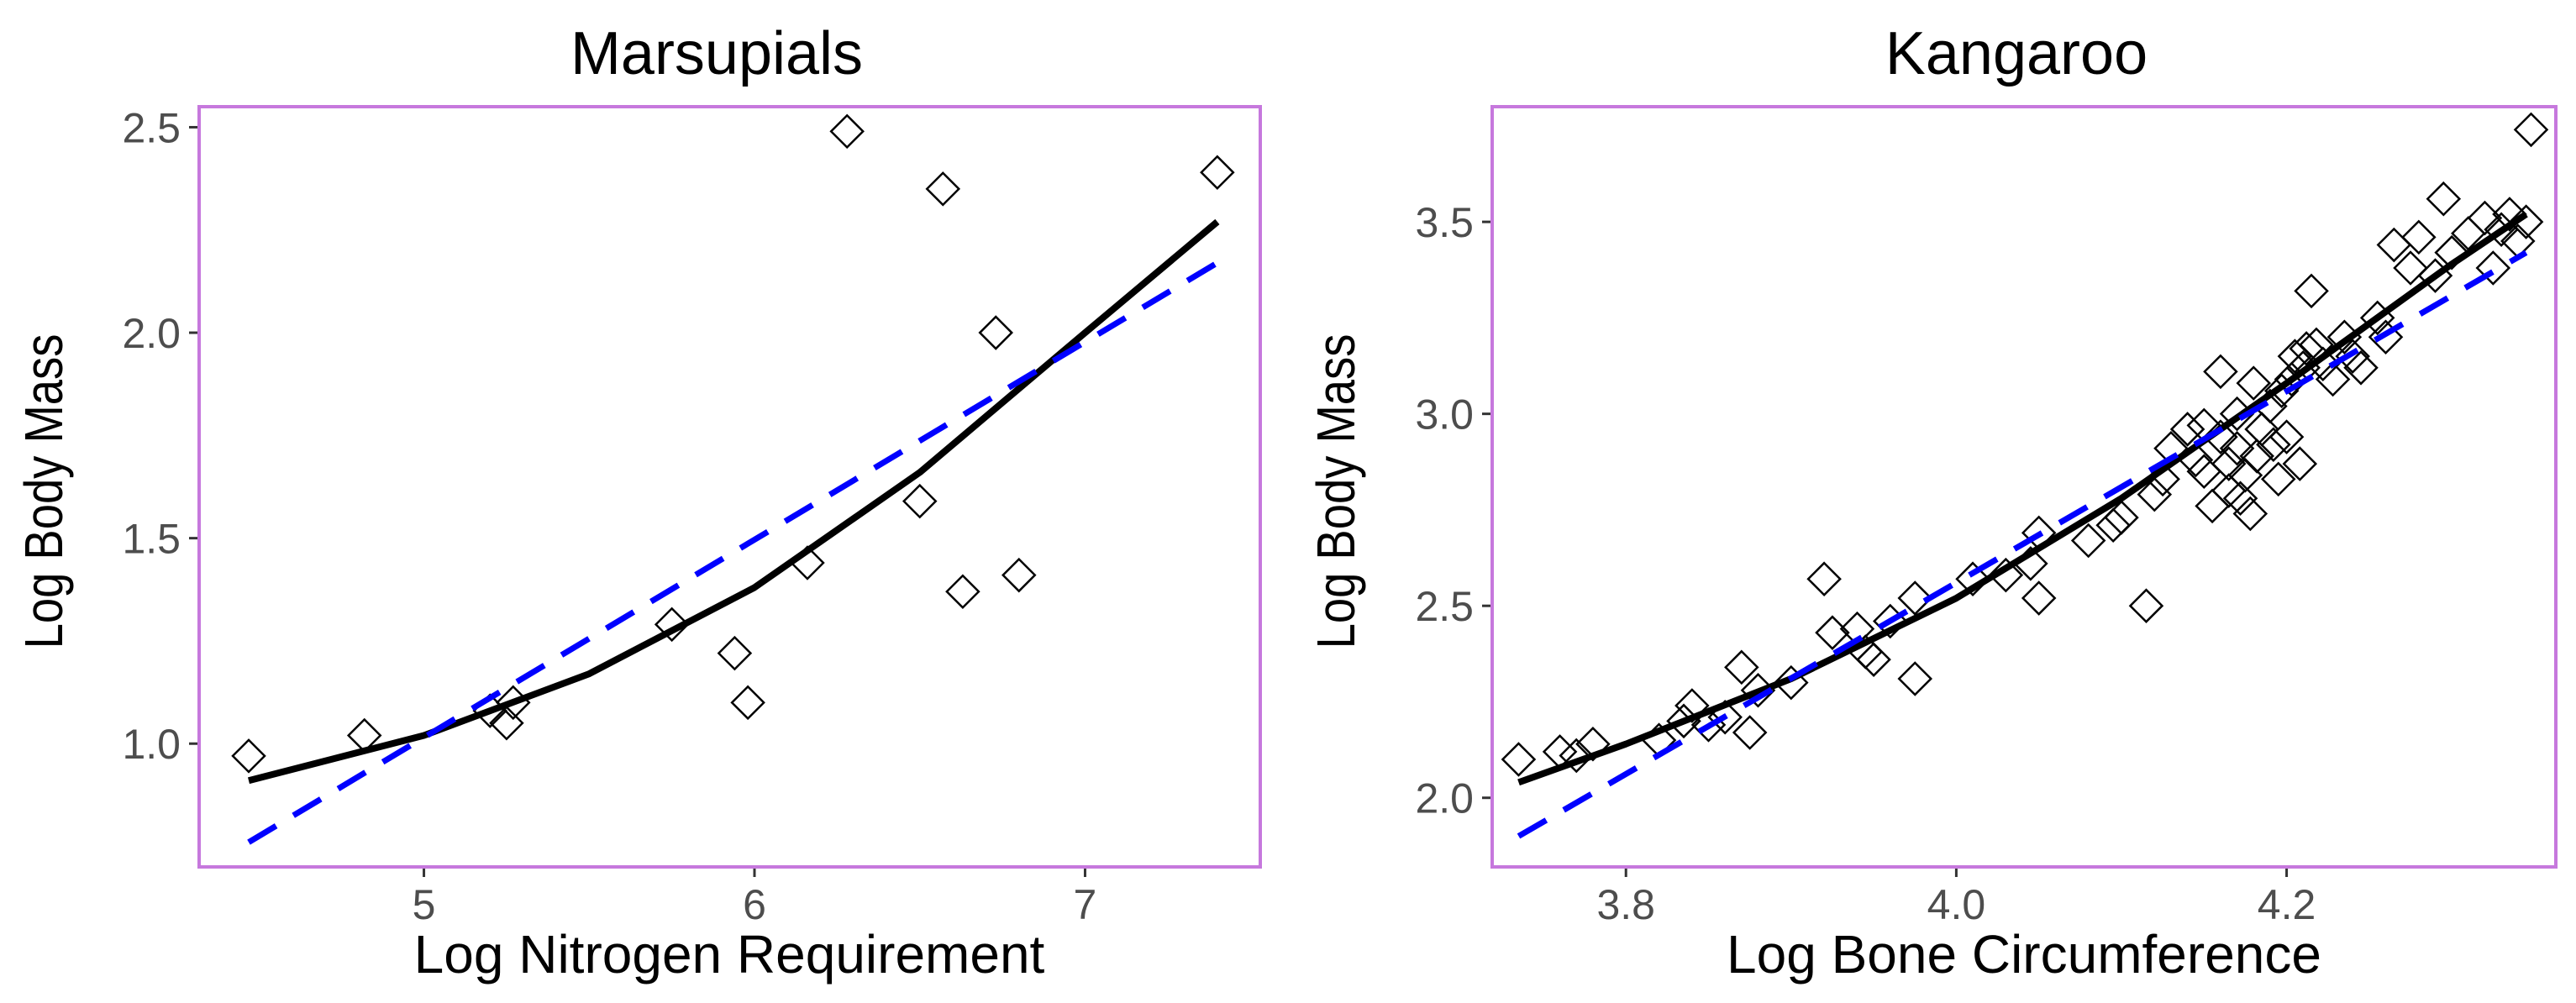  I want to click on kangaroo-y-ticks: 2.0 2.5 3.0 3.5, so click(1453, 510).